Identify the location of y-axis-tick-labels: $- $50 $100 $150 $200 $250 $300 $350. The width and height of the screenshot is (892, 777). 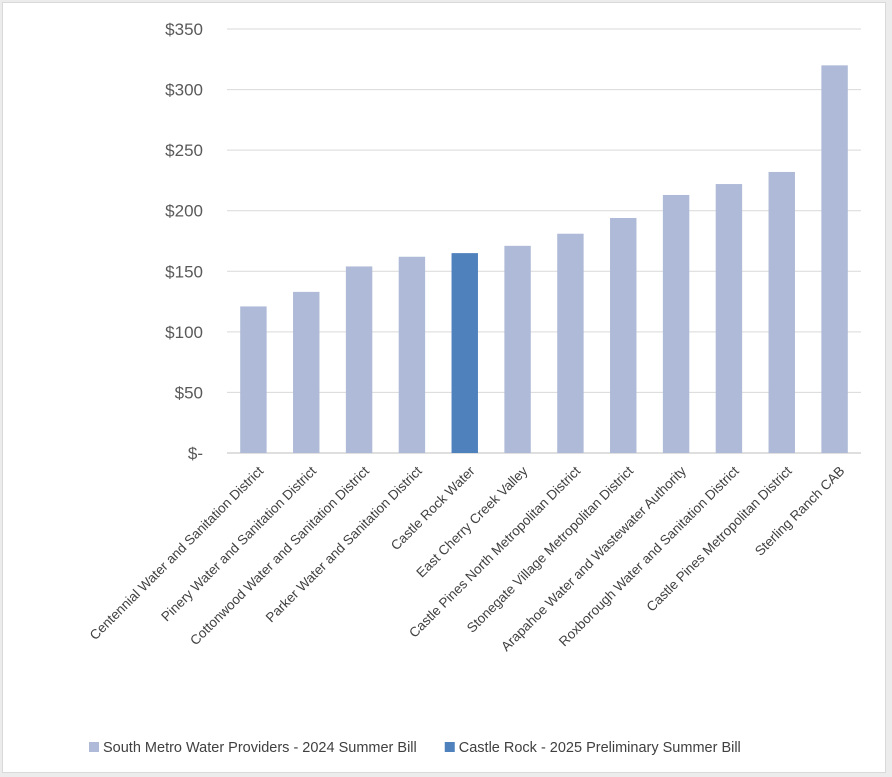
(184, 241).